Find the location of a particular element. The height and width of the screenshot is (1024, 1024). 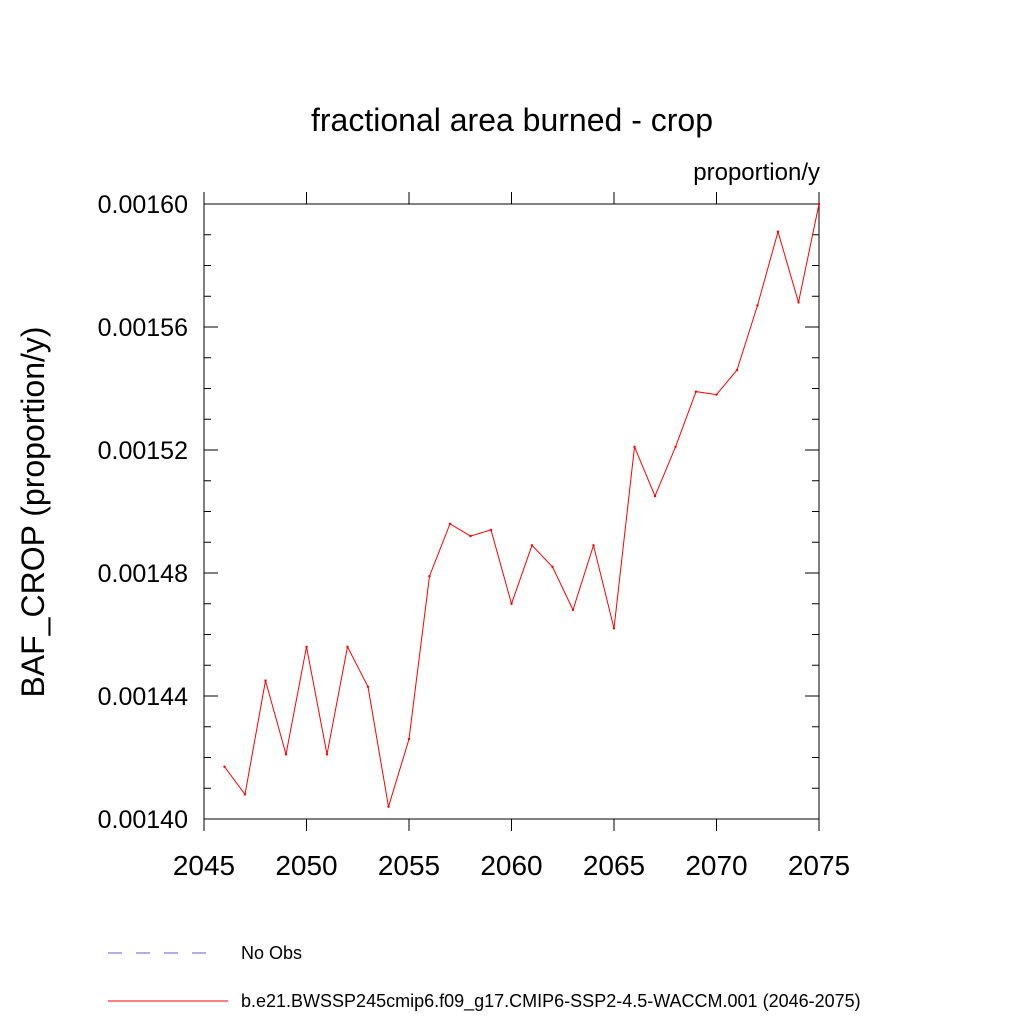

x-tick-label: 2055 is located at coordinates (409, 865).